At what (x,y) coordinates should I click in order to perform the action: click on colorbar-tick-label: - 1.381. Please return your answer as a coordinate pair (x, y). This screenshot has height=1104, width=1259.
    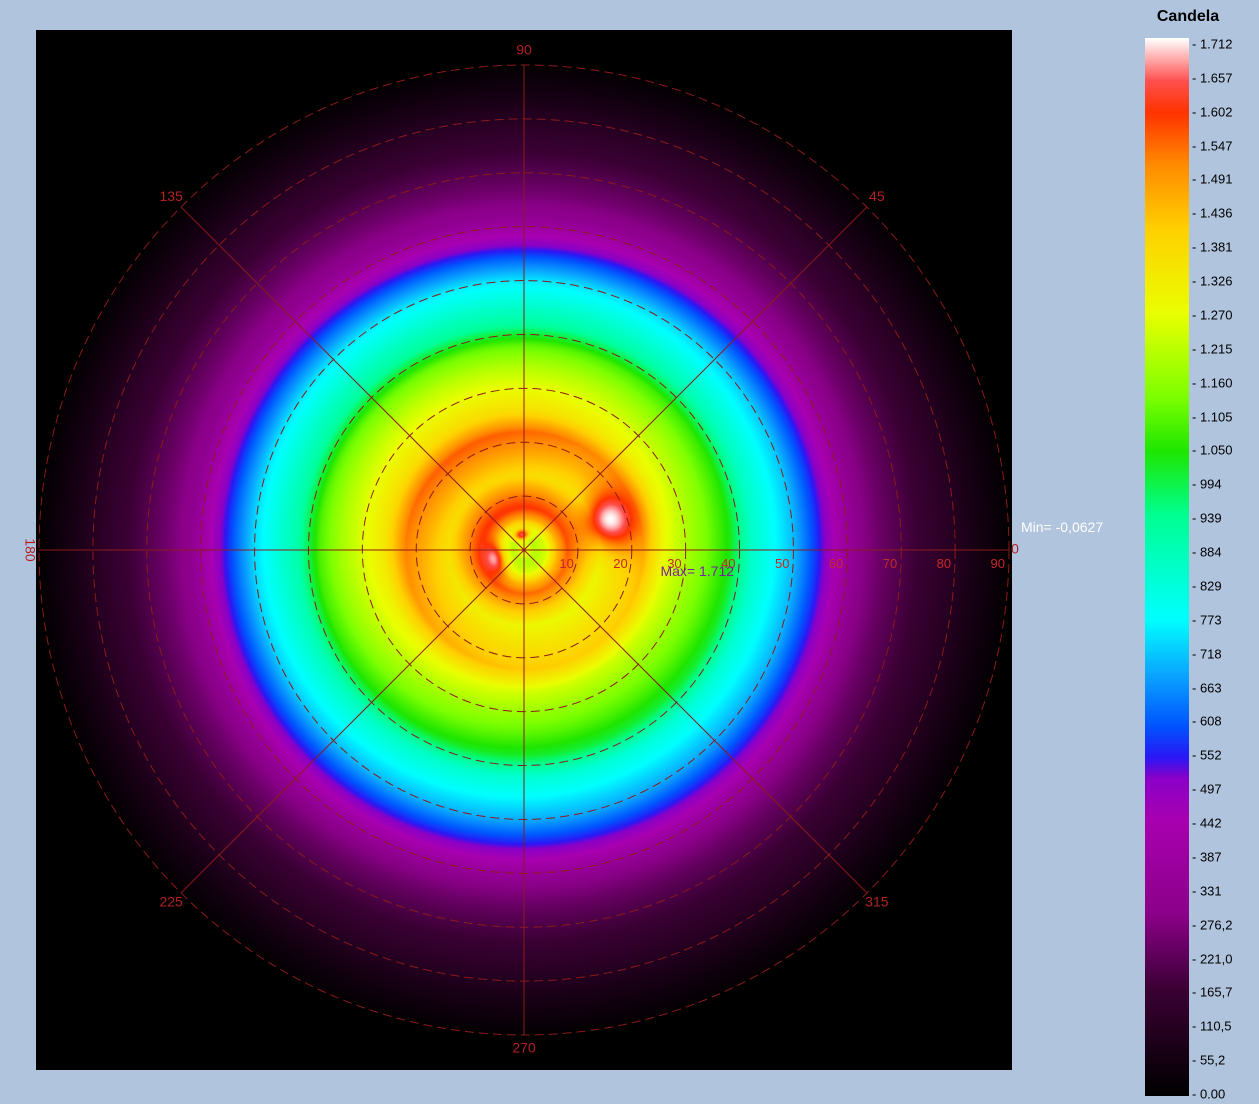
    Looking at the image, I should click on (1212, 247).